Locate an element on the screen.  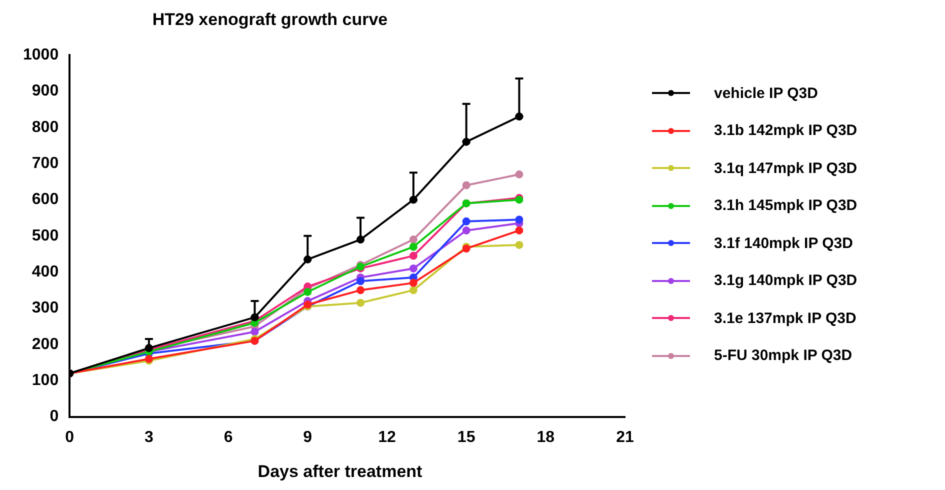
x-tick-label: 12 is located at coordinates (387, 437).